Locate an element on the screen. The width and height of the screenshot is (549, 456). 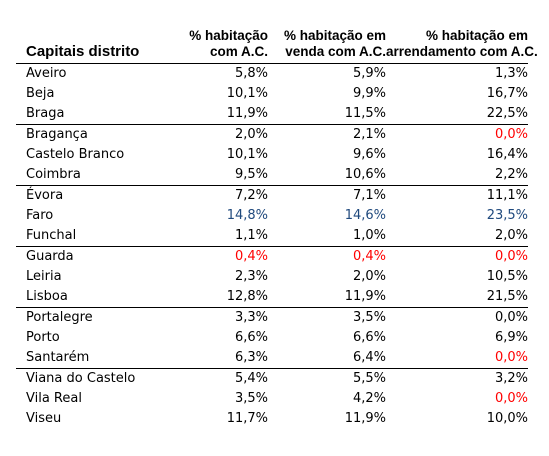
table-row: Faro 14,8% 14,6% 23,5% is located at coordinates (272, 216).